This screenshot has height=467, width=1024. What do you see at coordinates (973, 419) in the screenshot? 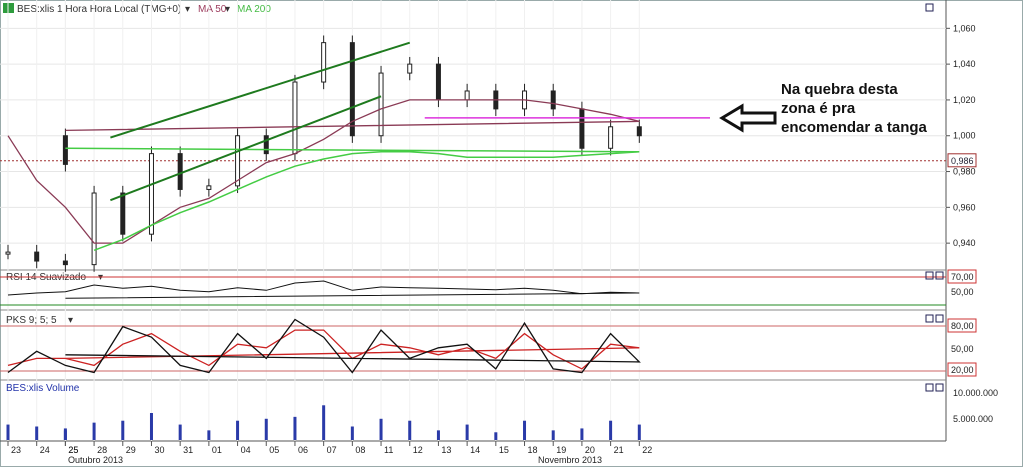
I see `volume-level-5m: 5.000.000` at bounding box center [973, 419].